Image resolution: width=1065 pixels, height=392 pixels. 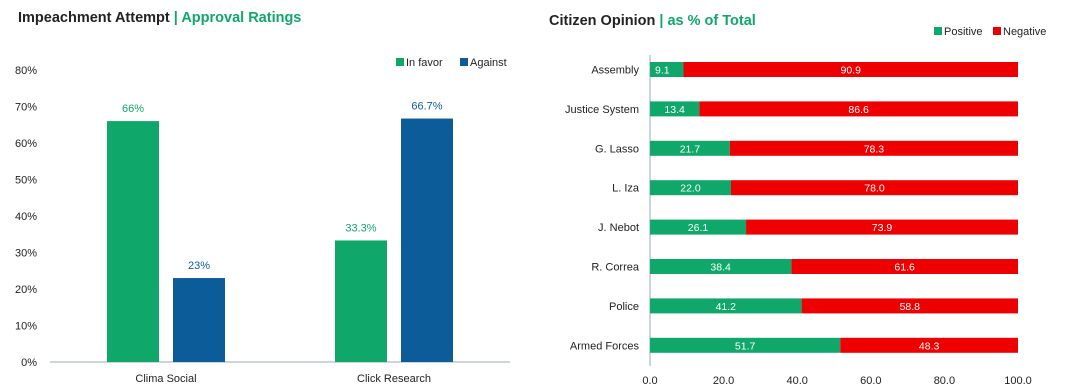 I want to click on y-category-label: J. Nebot, so click(x=618, y=228).